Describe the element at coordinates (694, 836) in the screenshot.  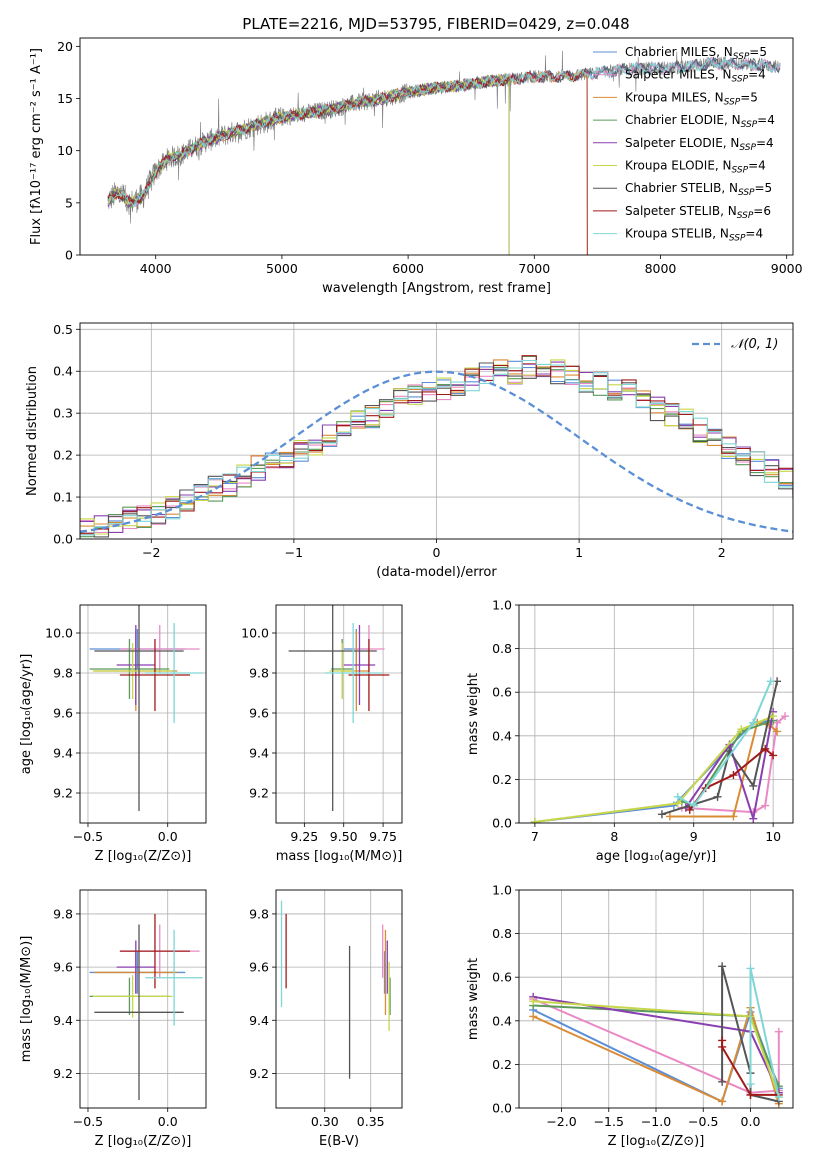
I see `x-tick-label: 9` at that location.